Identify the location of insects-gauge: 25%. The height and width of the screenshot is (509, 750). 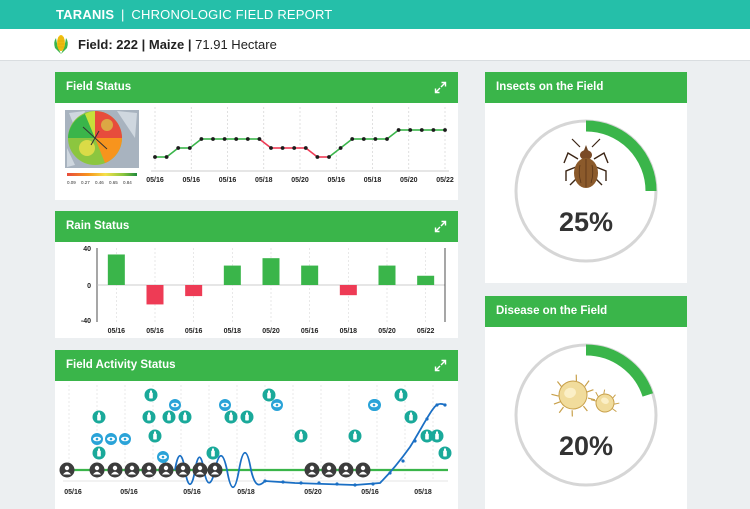
(586, 191).